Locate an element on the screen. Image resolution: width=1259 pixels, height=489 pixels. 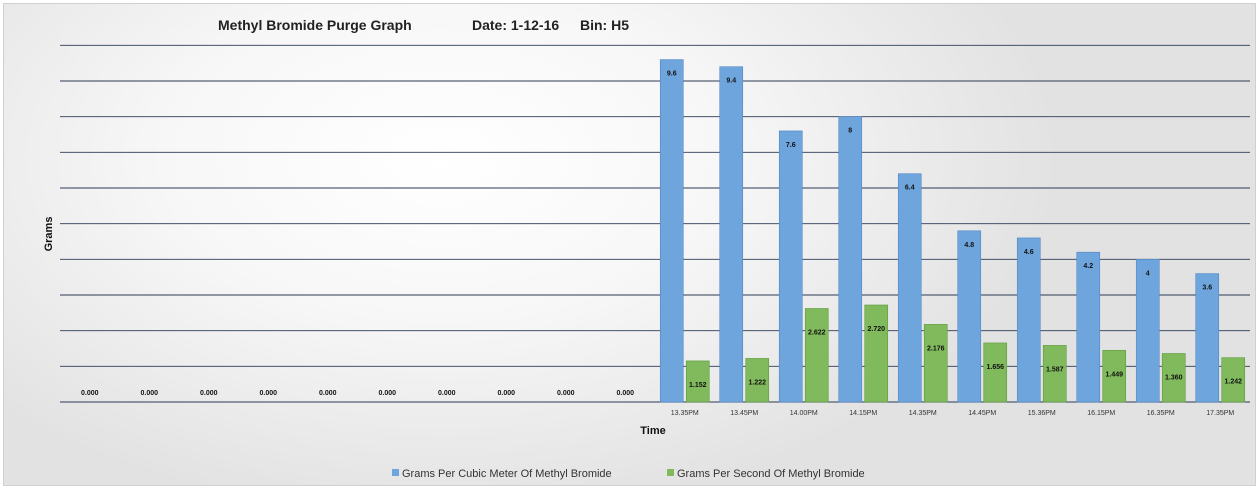
data-label-cubic-meter: 9.4 is located at coordinates (731, 81).